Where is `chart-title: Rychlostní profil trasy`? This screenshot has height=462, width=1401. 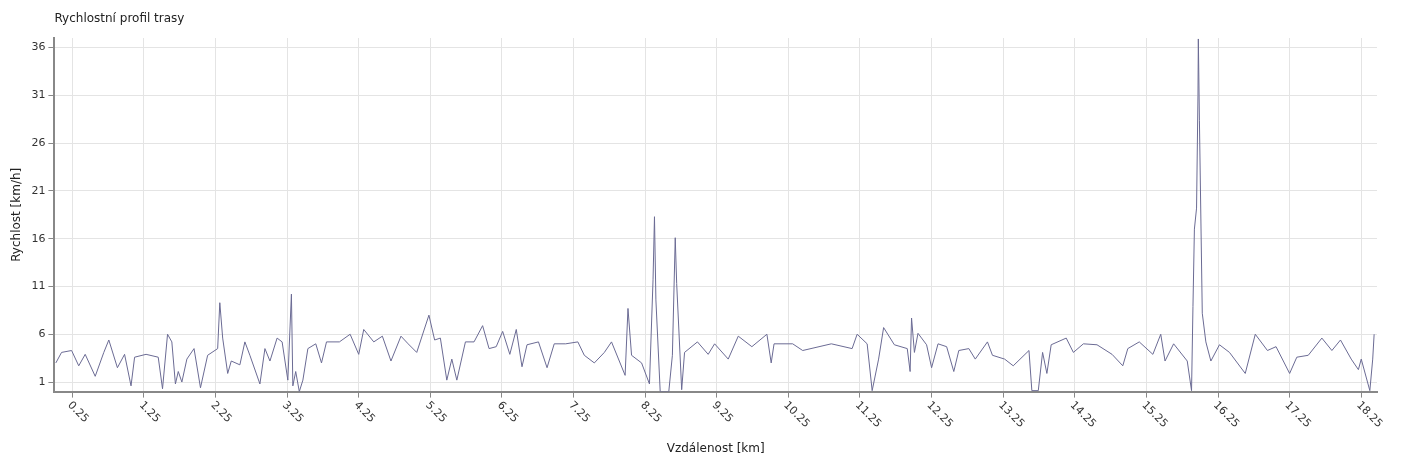 chart-title: Rychlostní profil trasy is located at coordinates (119, 18).